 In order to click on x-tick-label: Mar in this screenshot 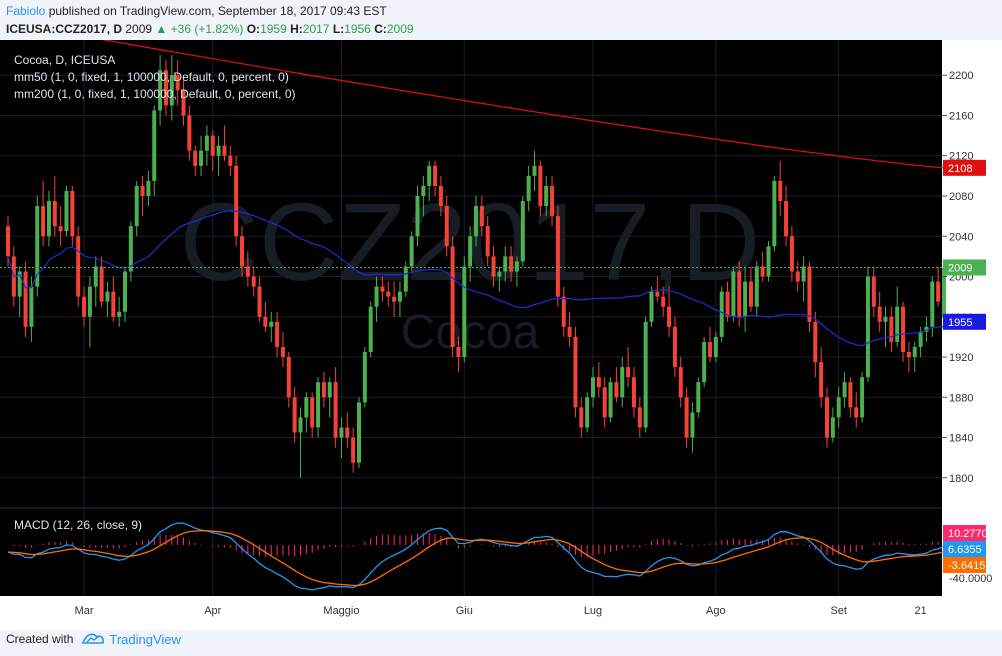, I will do `click(84, 611)`.